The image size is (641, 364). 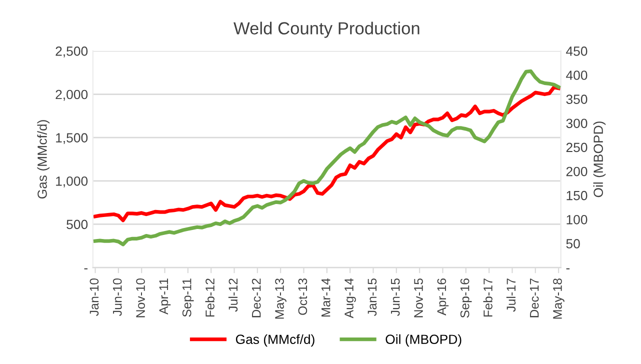 What do you see at coordinates (418, 298) in the screenshot?
I see `x-tick-label: Nov-15` at bounding box center [418, 298].